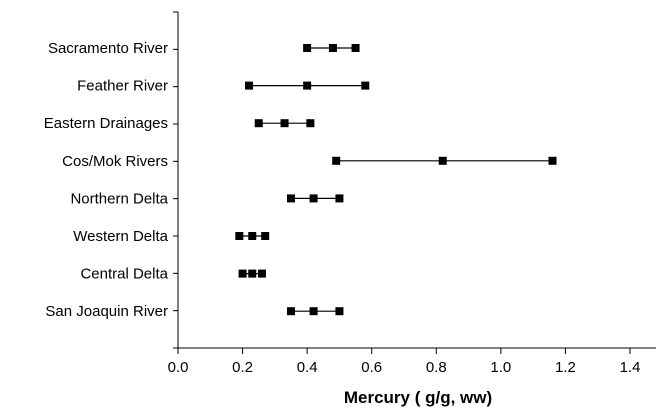  Describe the element at coordinates (207, 198) in the screenshot. I see `category-row: Northern Delta` at that location.